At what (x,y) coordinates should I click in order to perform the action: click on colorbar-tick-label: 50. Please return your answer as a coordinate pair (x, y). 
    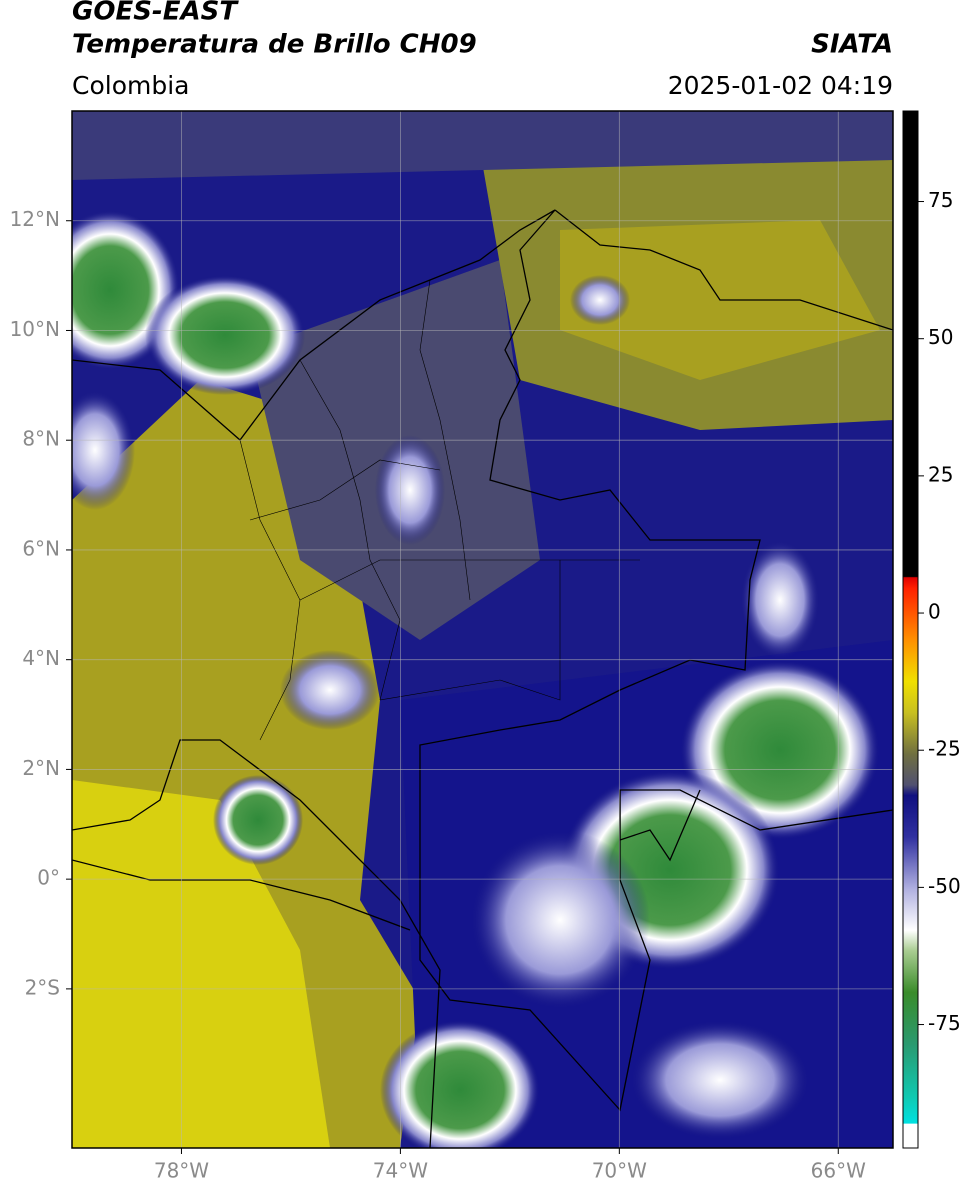
    Looking at the image, I should click on (940, 337).